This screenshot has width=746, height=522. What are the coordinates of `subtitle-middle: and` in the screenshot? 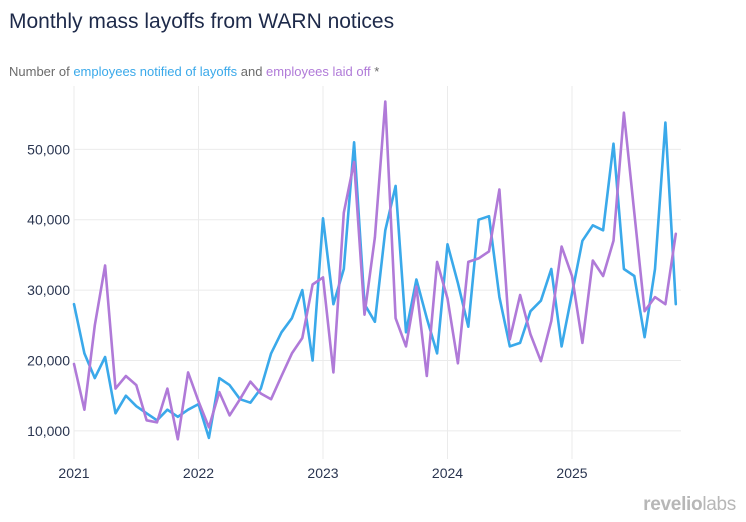 It's located at (252, 71).